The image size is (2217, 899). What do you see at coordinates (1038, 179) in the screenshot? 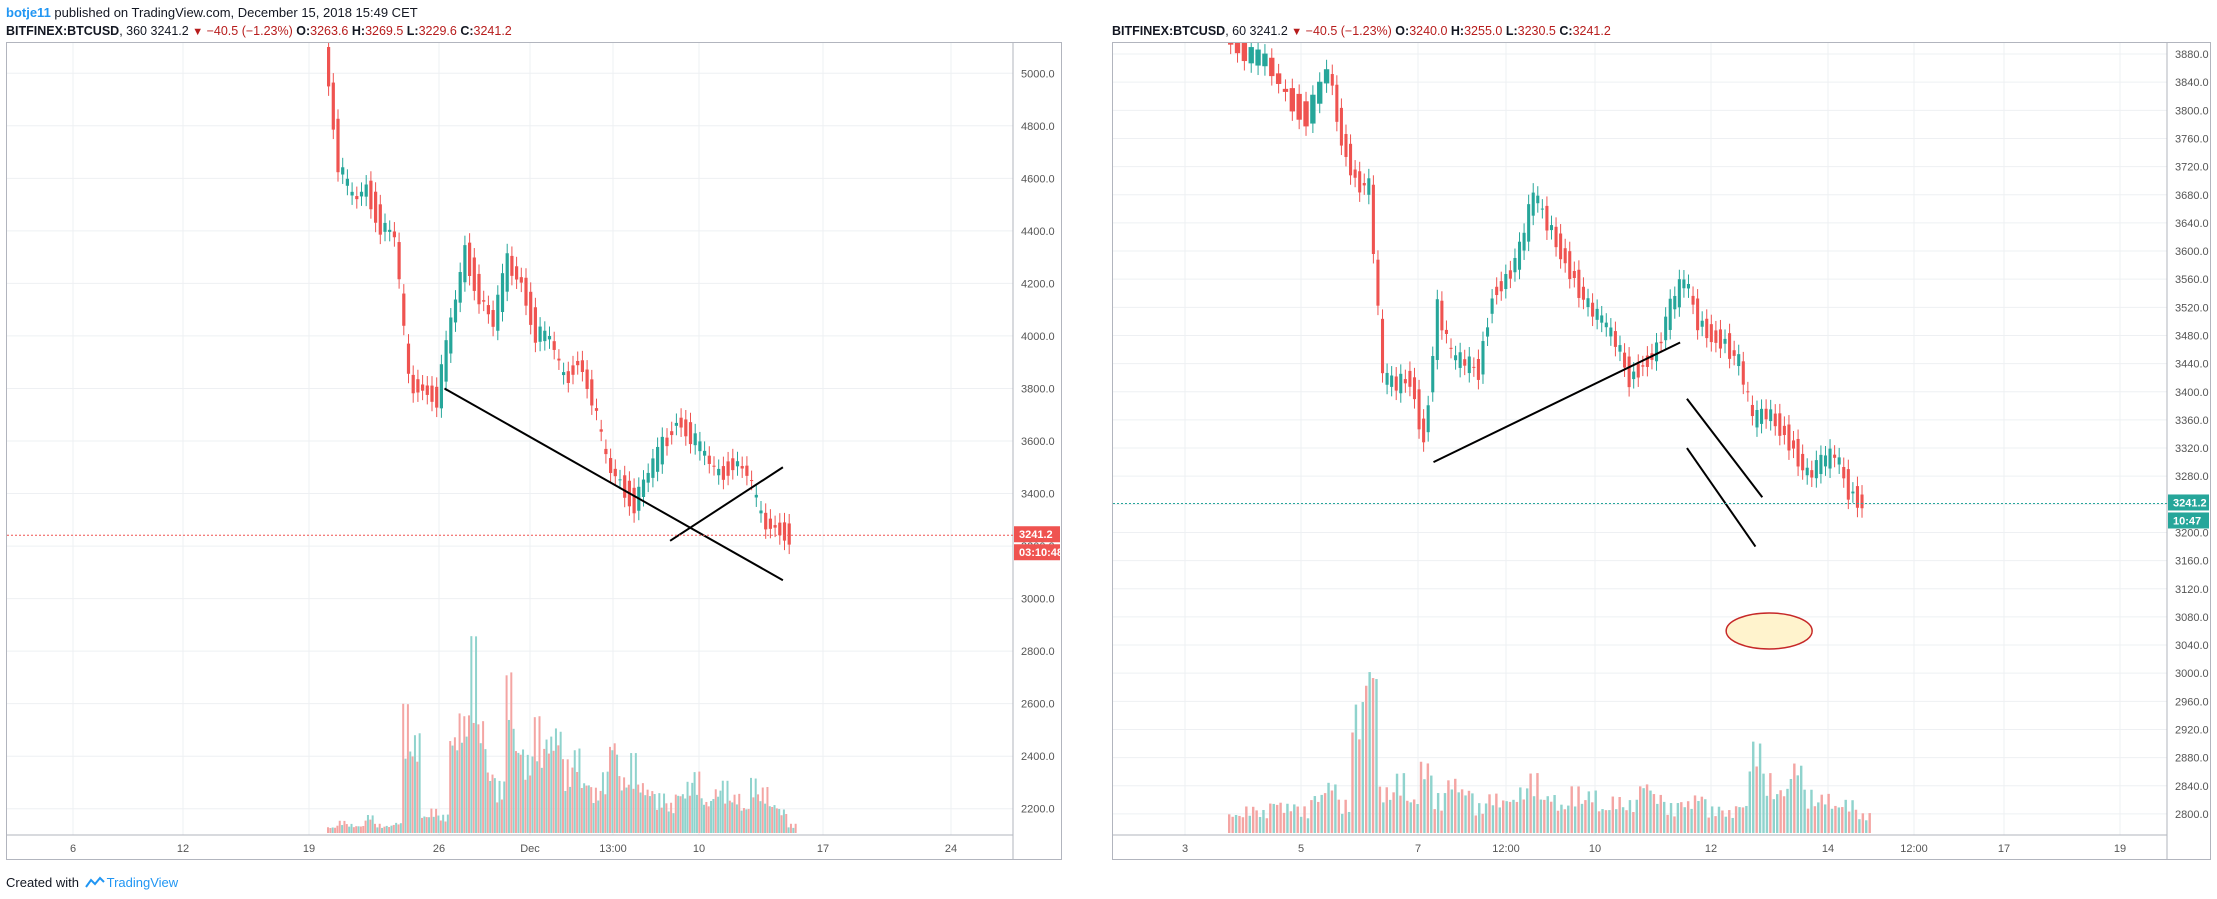
I see `y-tick-label: 4600.0` at bounding box center [1038, 179].